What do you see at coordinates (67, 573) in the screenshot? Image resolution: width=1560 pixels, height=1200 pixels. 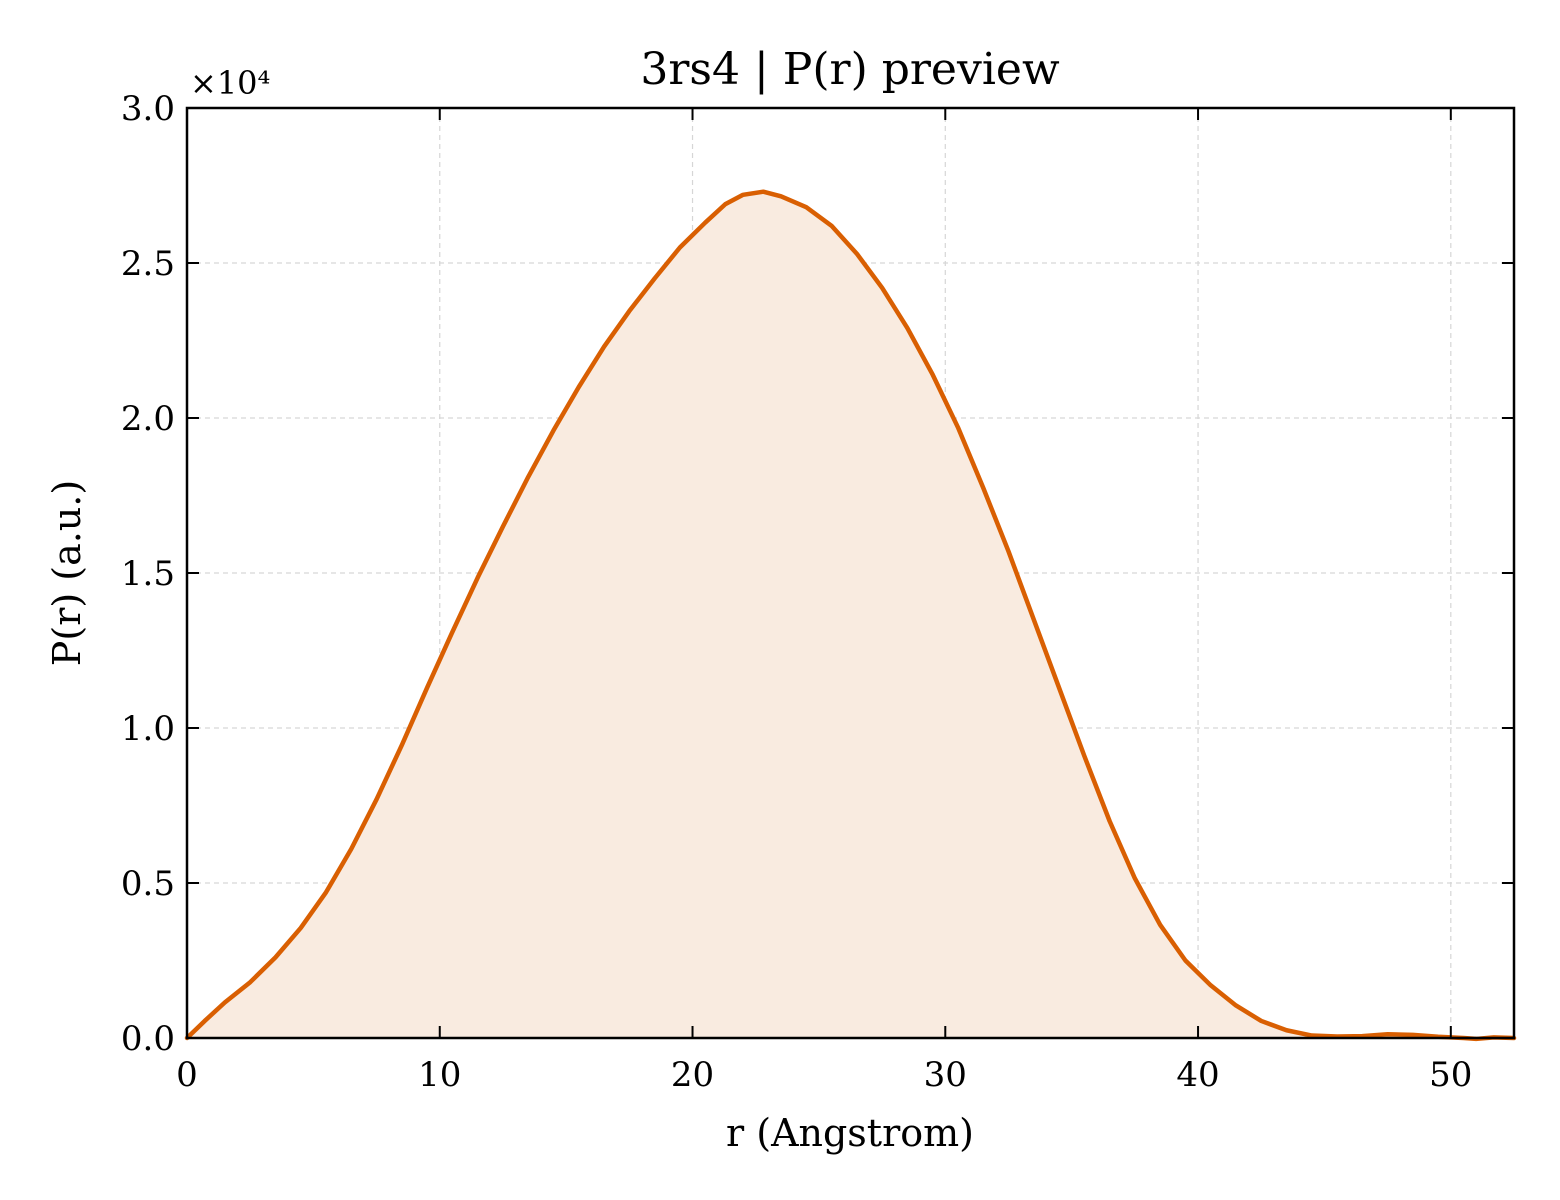 I see `y-axis-label: P(r) (a.u.)` at bounding box center [67, 573].